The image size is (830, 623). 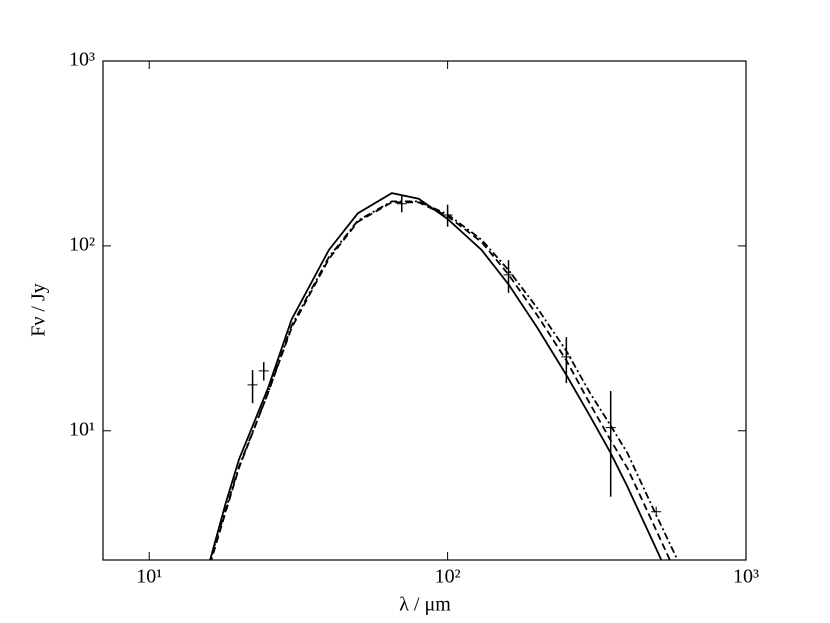 I want to click on x-tick-label: 10³, so click(x=746, y=577).